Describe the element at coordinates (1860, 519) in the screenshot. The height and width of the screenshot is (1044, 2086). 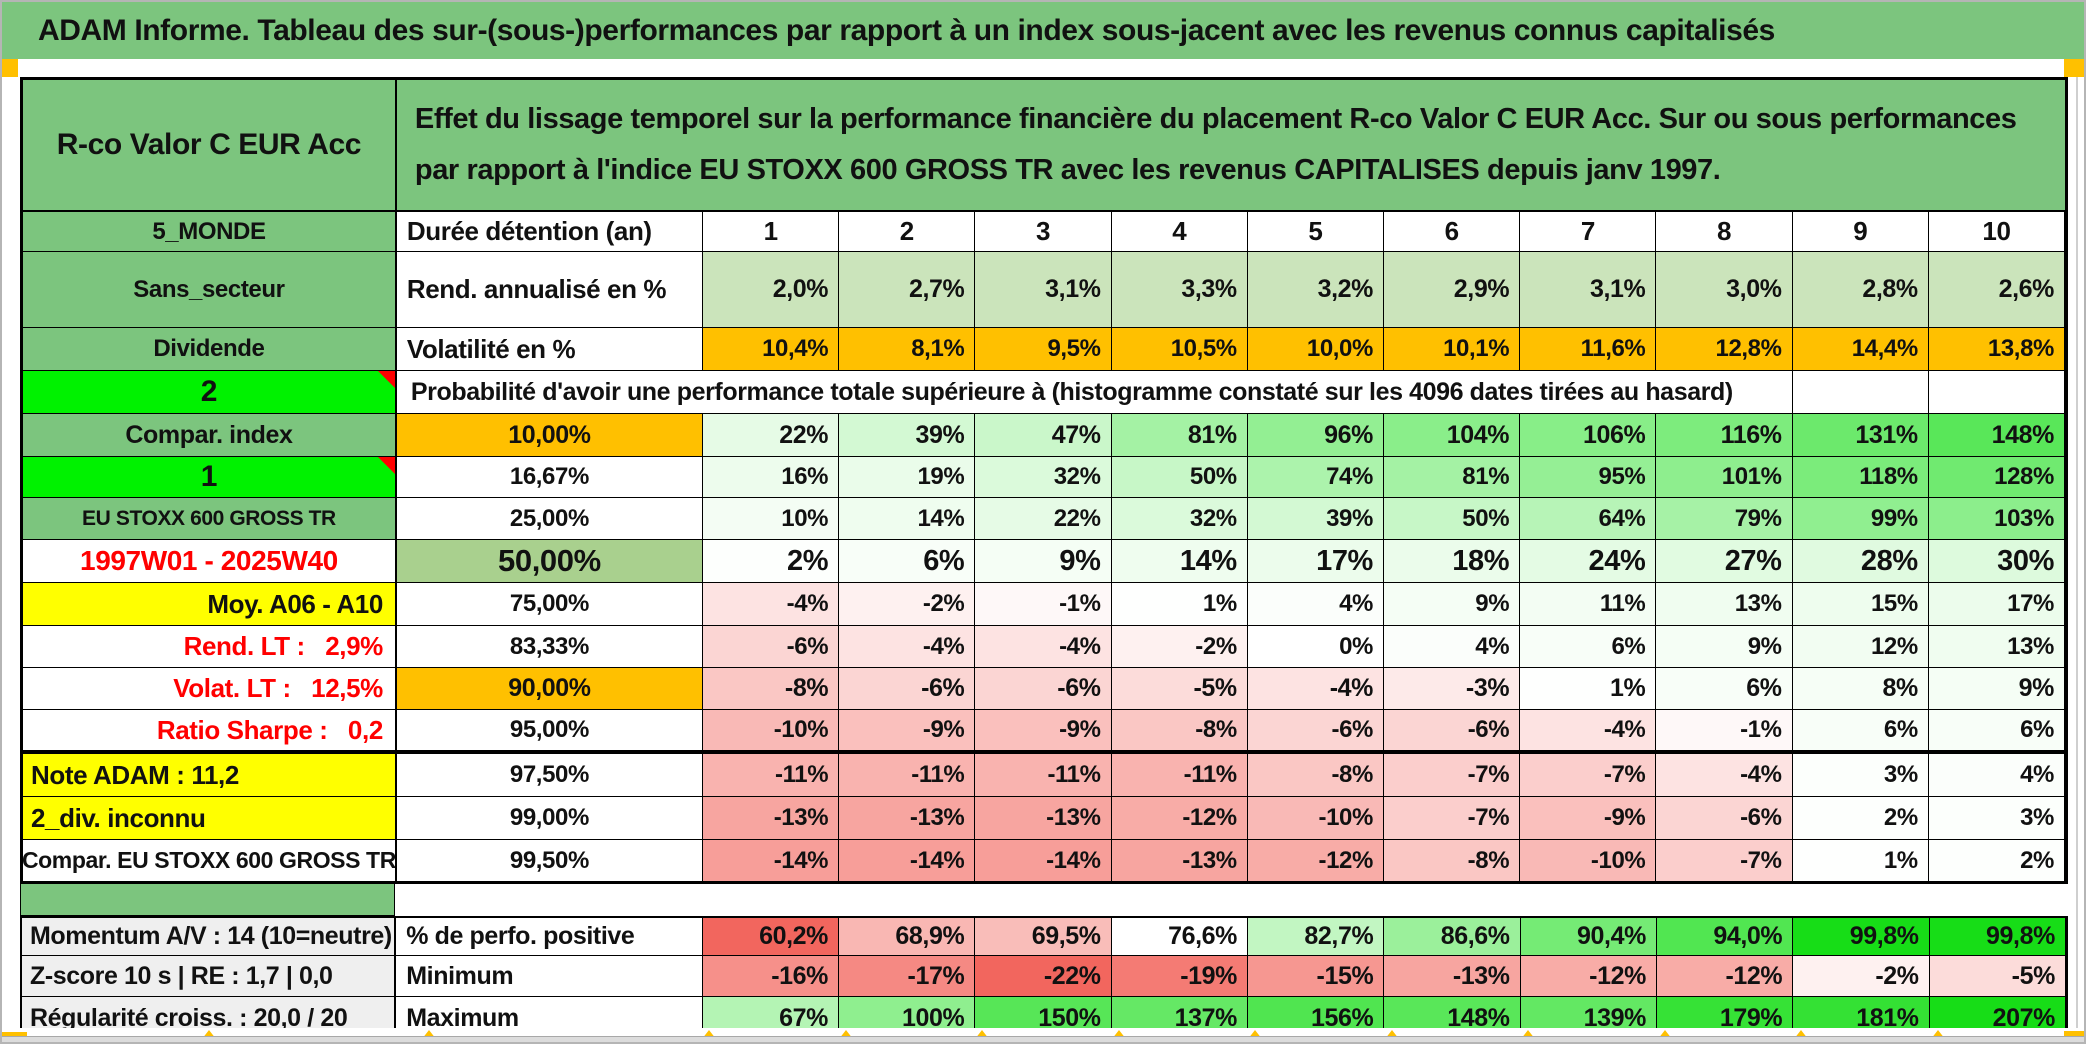
I see `value-cell: 99%` at that location.